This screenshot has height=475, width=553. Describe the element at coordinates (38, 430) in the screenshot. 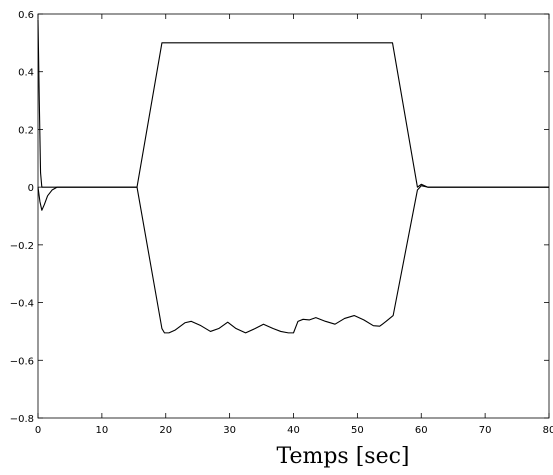

I see `x-tick-label: 0` at that location.